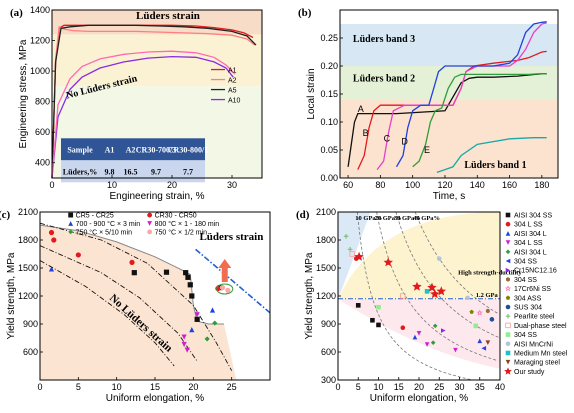 The height and width of the screenshot is (413, 574). What do you see at coordinates (533, 216) in the screenshot?
I see `legend-label: AISI 304 SS` at bounding box center [533, 216].